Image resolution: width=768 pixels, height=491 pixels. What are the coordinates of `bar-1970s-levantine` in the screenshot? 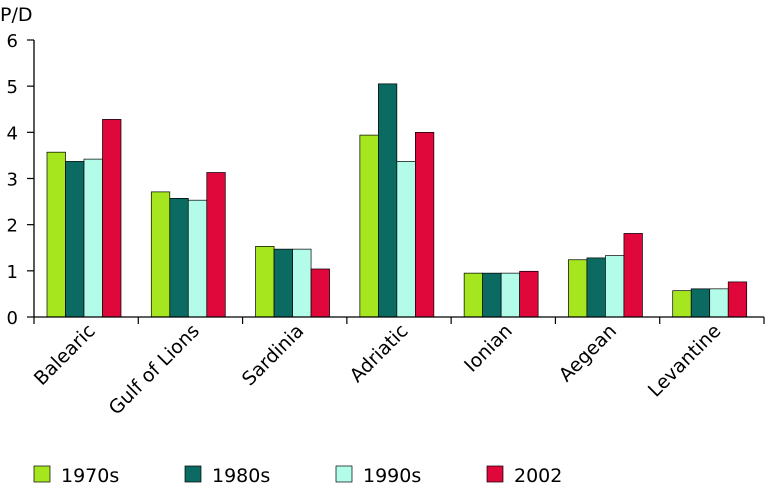 It's located at (682, 304).